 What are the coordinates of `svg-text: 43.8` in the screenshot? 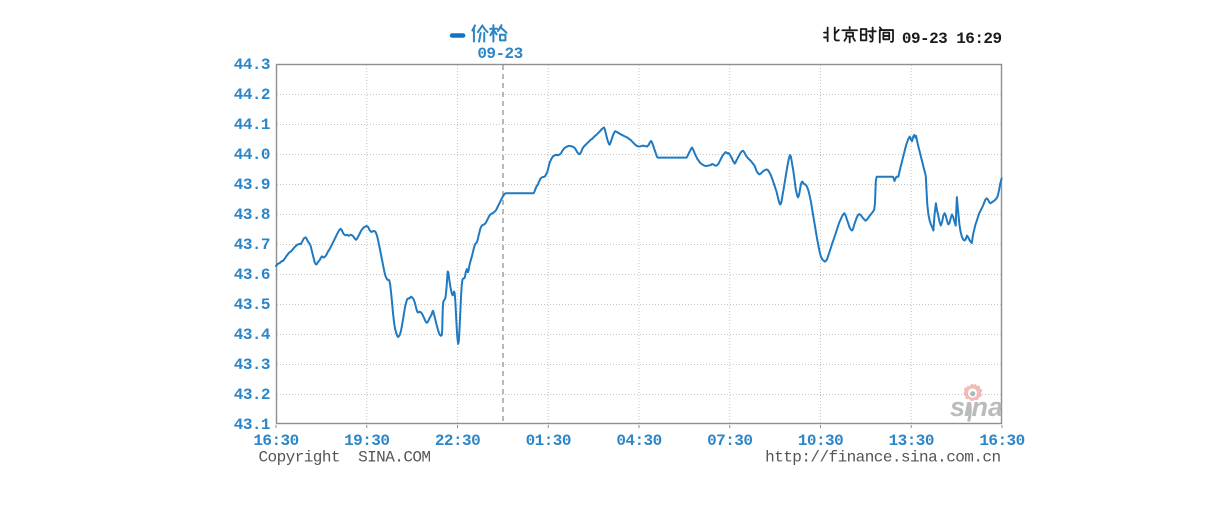 It's located at (252, 215).